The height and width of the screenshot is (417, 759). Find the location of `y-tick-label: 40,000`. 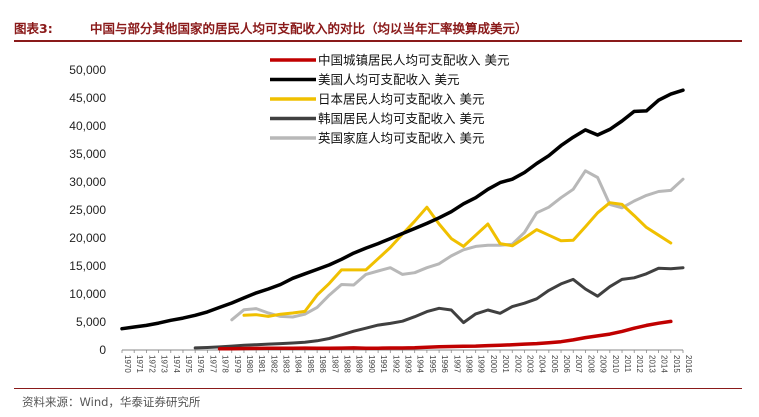

y-tick-label: 40,000 is located at coordinates (87, 126).